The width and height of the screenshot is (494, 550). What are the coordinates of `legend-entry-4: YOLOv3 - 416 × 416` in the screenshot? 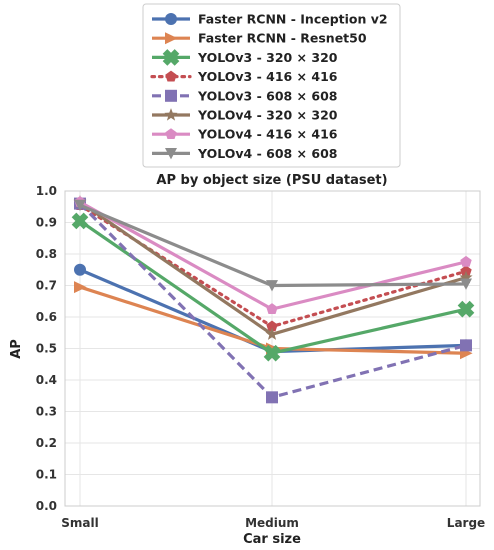 It's located at (244, 76).